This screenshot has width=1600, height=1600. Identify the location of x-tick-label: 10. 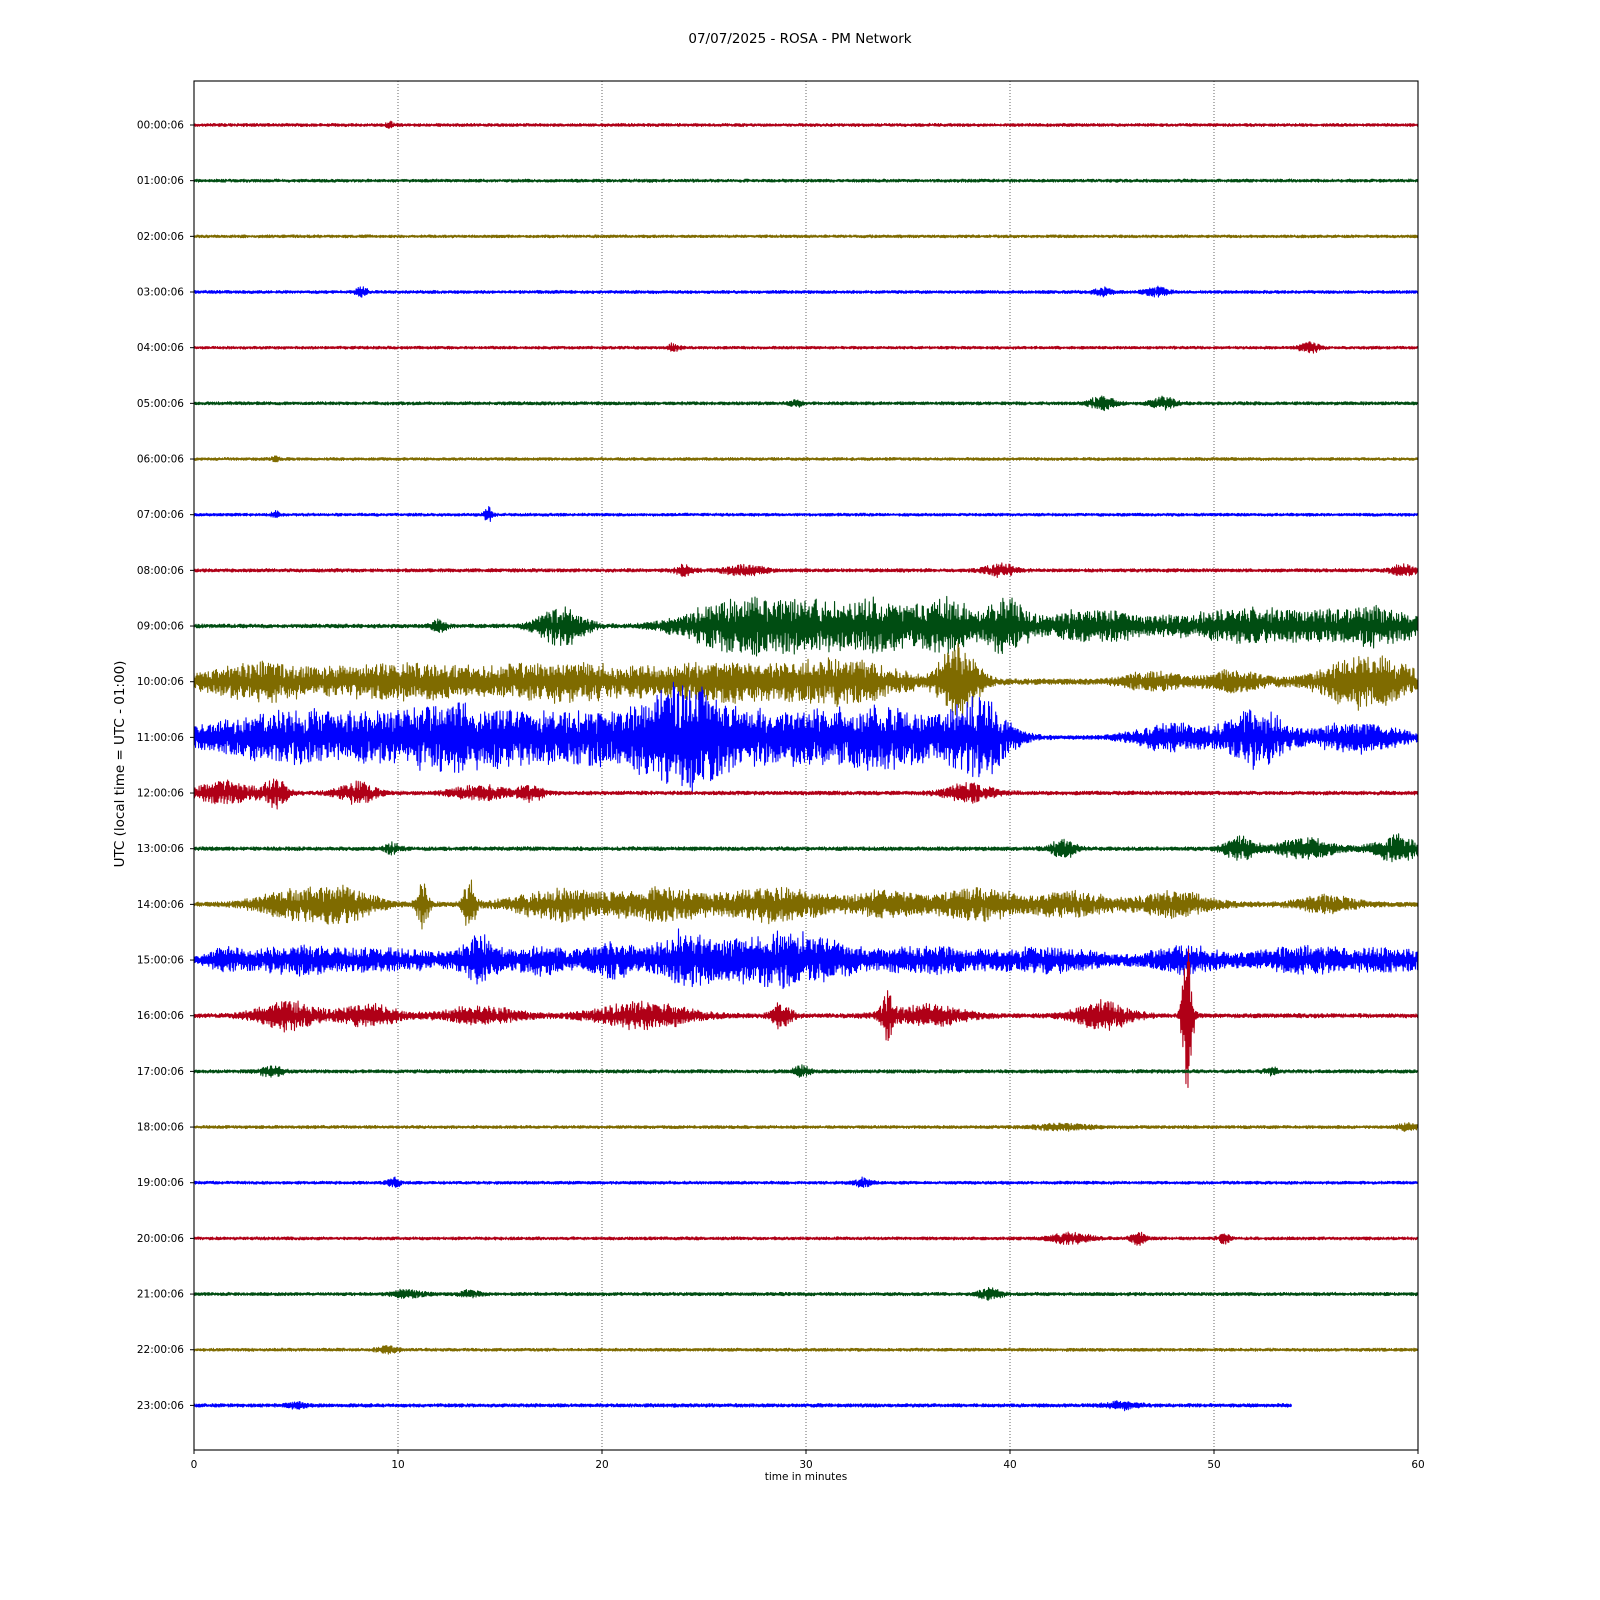
(397, 1465).